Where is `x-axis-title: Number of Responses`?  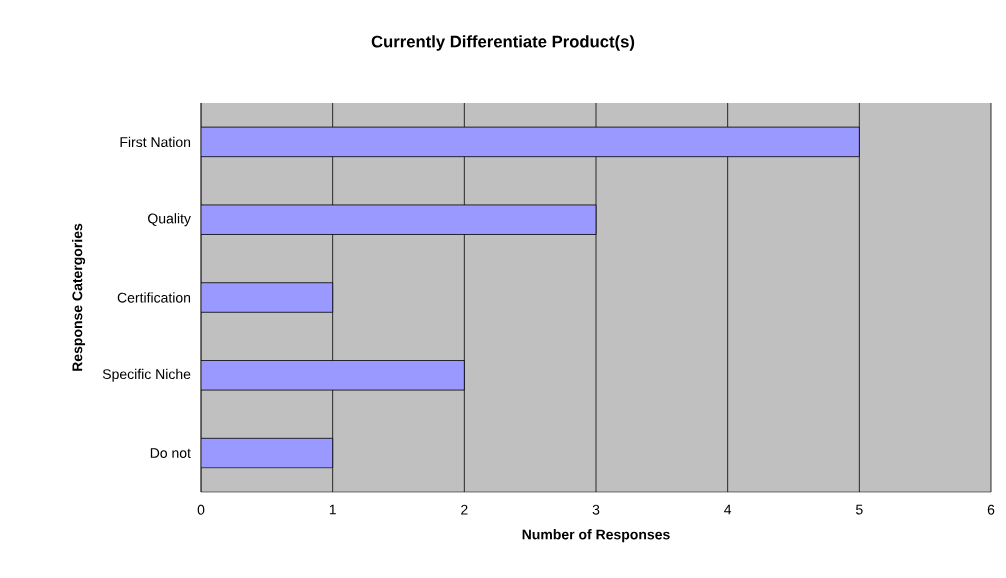 x-axis-title: Number of Responses is located at coordinates (596, 536).